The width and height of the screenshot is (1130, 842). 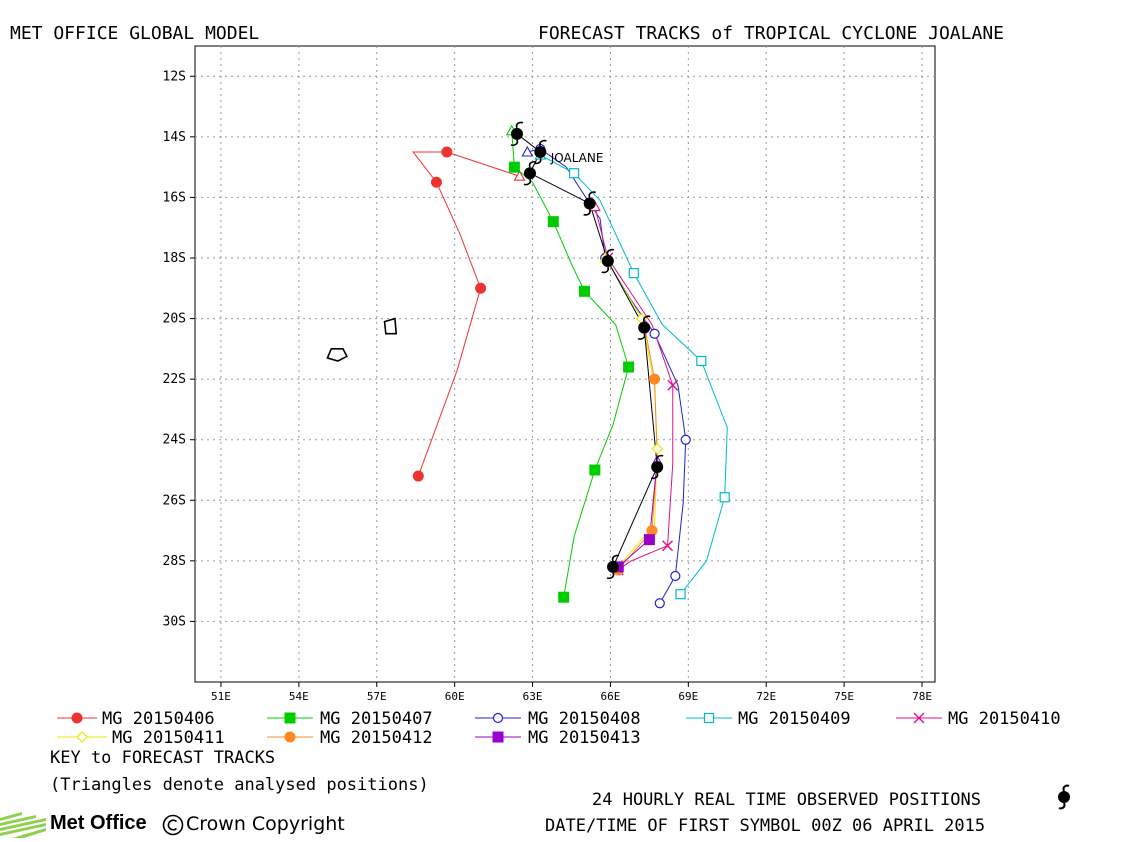 What do you see at coordinates (163, 758) in the screenshot?
I see `legend-key-title: KEY to FORECAST TRACKS` at bounding box center [163, 758].